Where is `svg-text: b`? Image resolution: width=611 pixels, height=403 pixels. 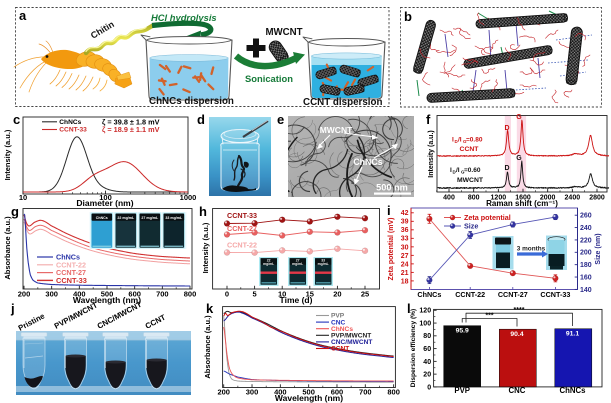
svg-text: b is located at coordinates (408, 16).